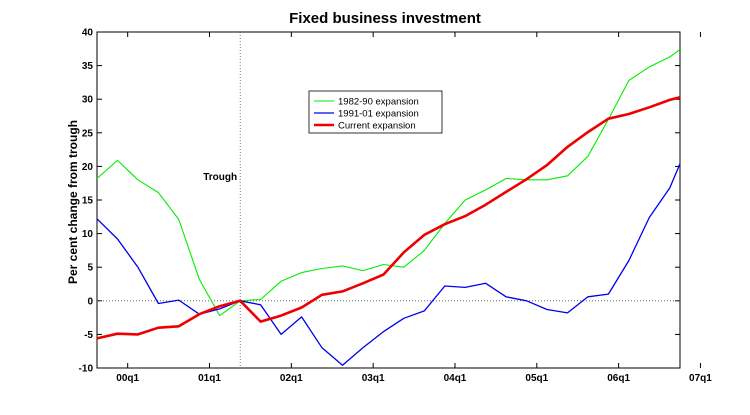  I want to click on x-tick-label: 00q1, so click(127, 378).